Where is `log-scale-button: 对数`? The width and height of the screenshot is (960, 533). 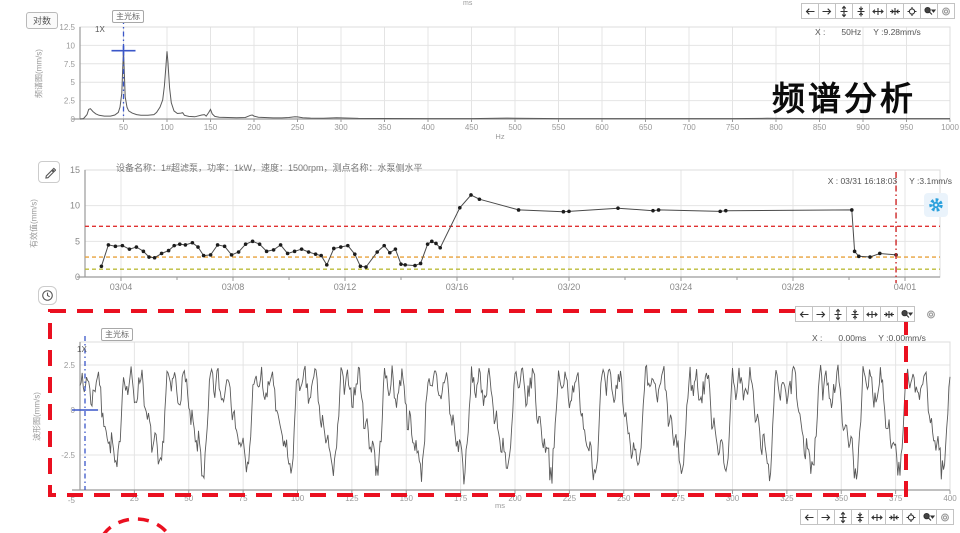
log-scale-button: 对数 is located at coordinates (42, 20).